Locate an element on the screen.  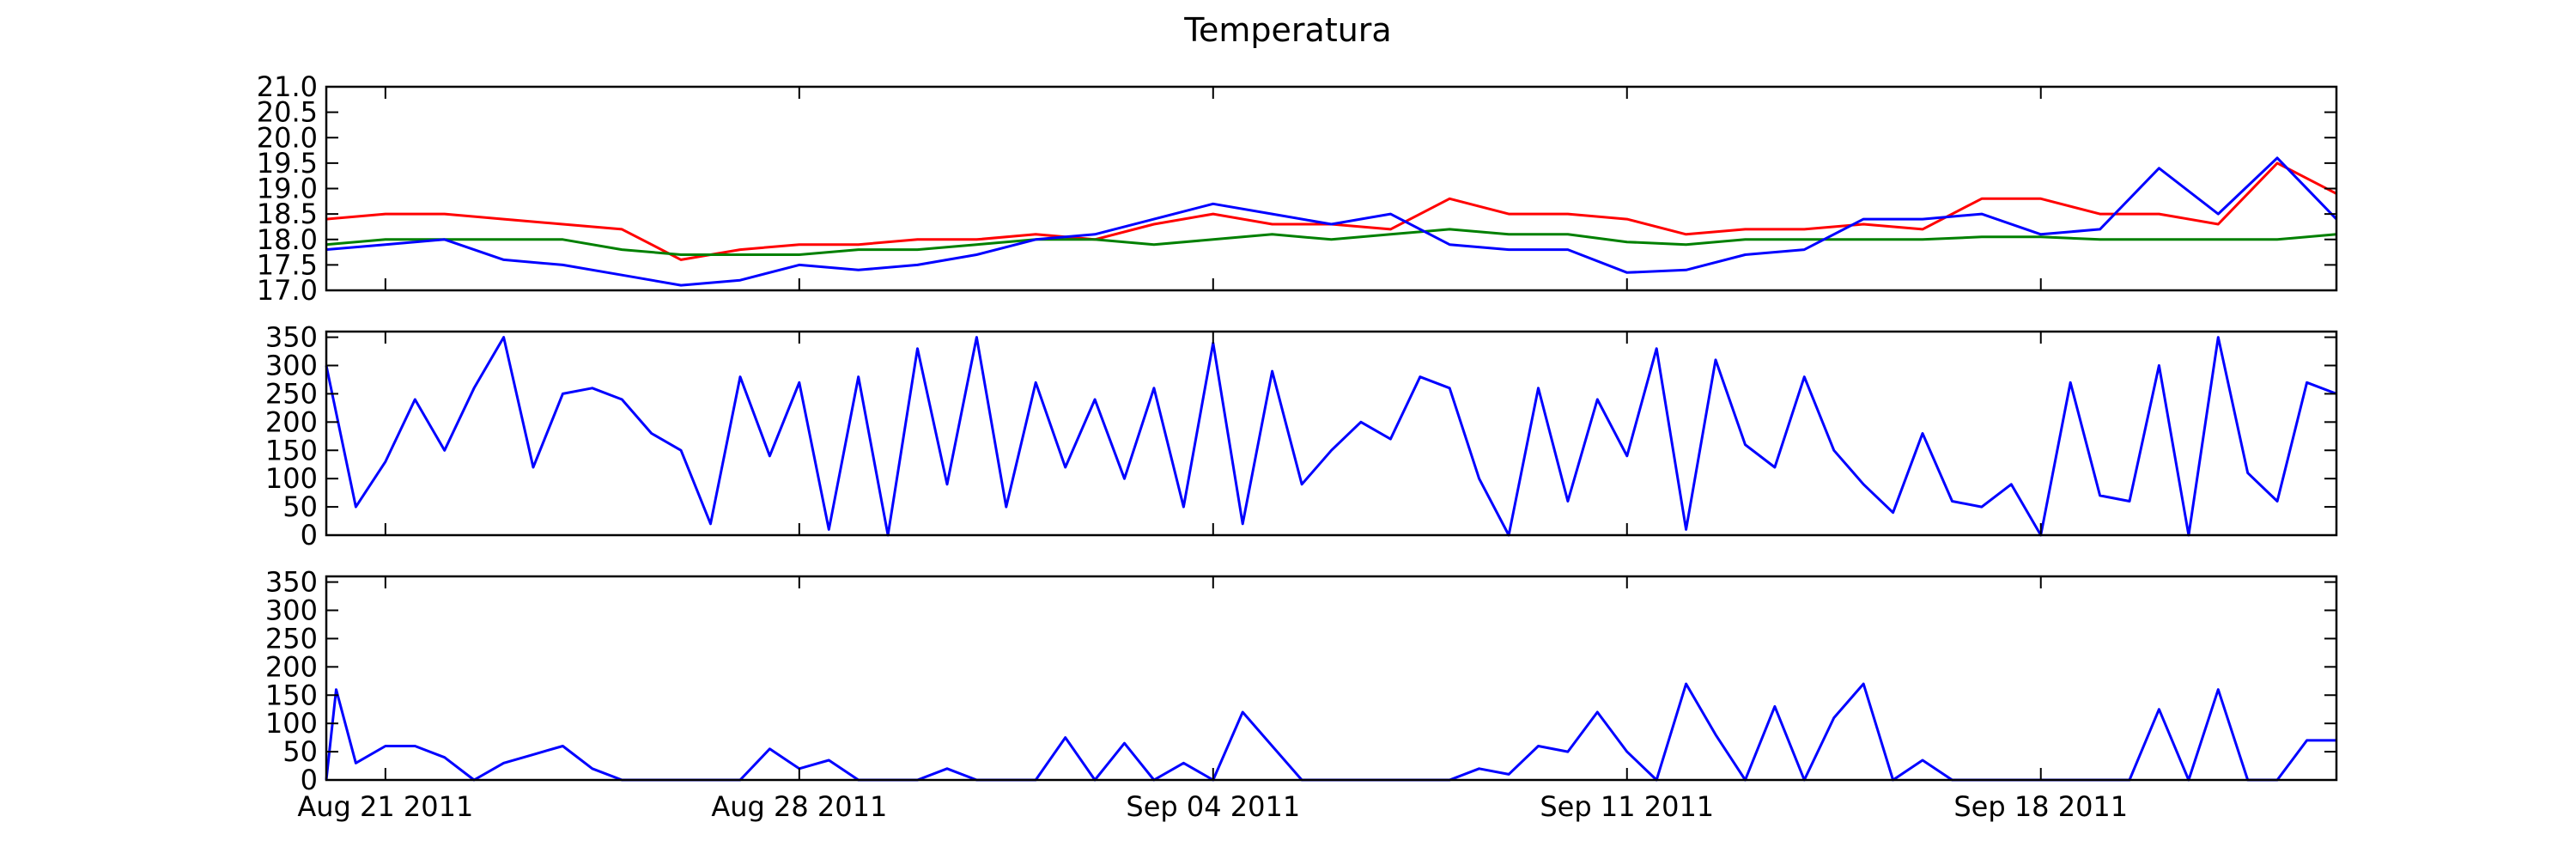
panel-3-ytick-label: 350 is located at coordinates (291, 582).